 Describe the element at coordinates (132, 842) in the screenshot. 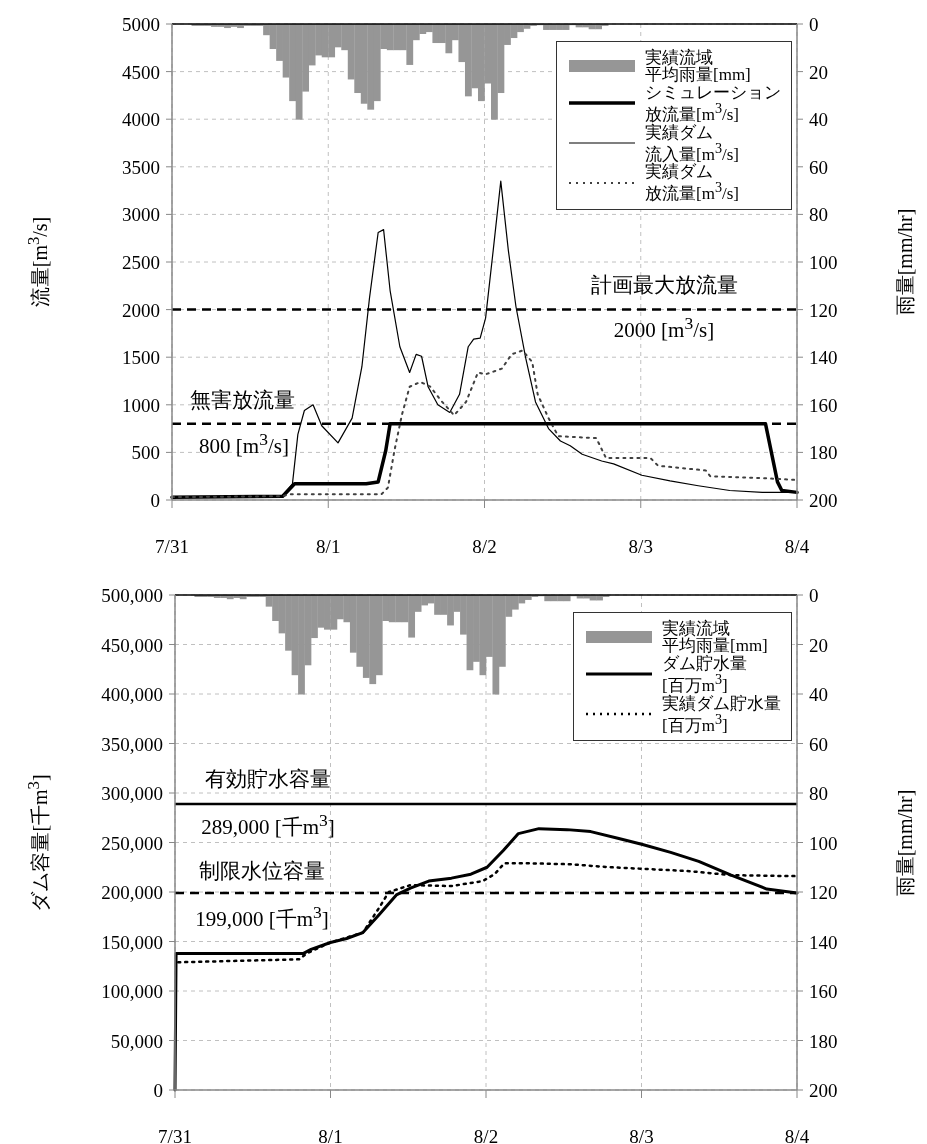

I see `y-tick-label: 250,000` at that location.